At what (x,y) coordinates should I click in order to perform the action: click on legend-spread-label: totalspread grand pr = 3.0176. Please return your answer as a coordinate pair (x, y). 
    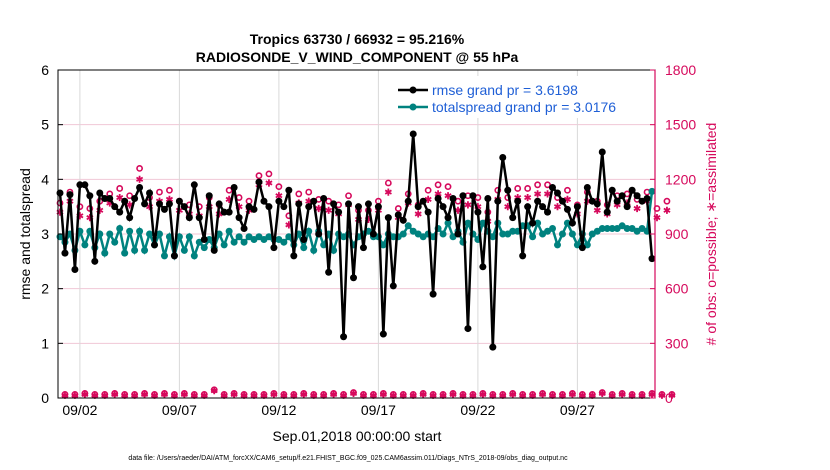
    Looking at the image, I should click on (524, 107).